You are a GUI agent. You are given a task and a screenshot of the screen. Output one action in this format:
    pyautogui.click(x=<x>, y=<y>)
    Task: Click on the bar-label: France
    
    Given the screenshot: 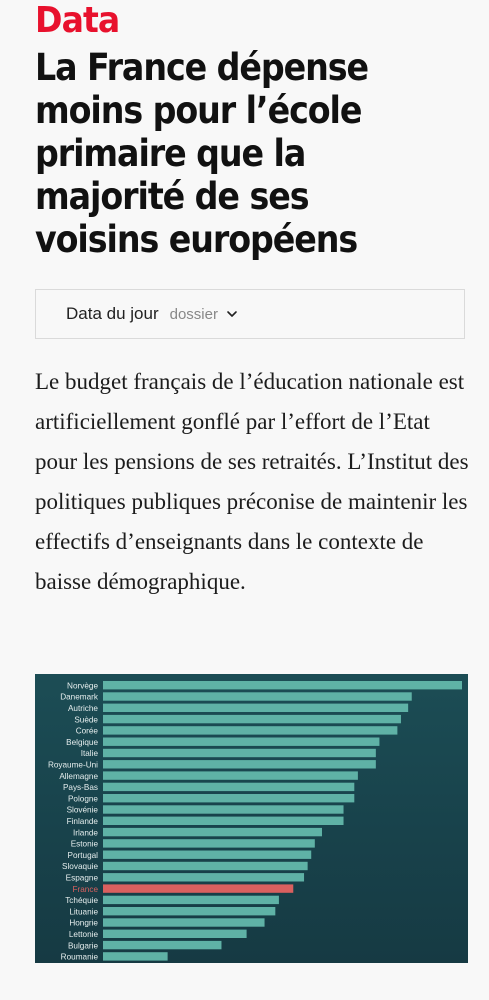 What is the action you would take?
    pyautogui.click(x=86, y=889)
    